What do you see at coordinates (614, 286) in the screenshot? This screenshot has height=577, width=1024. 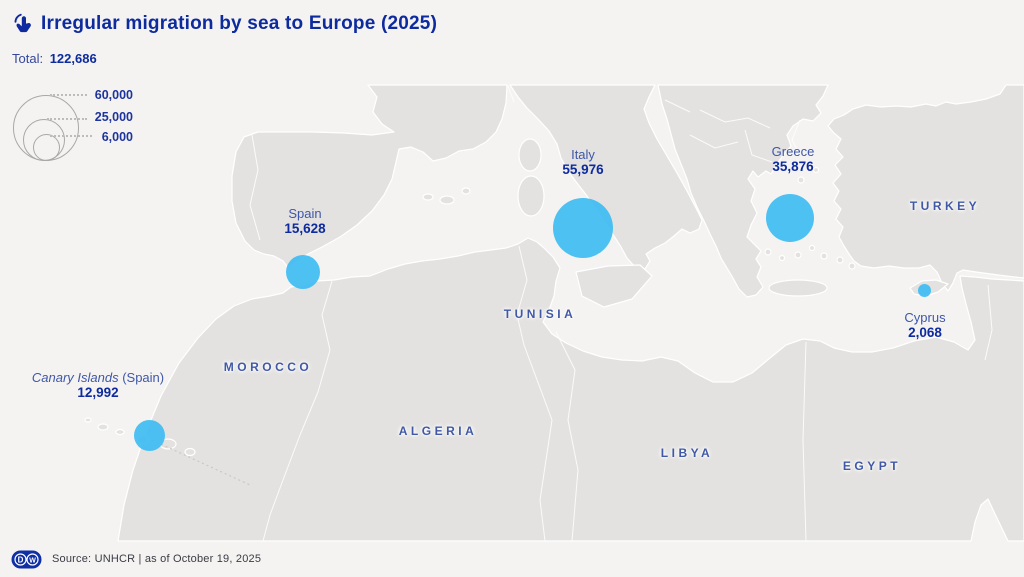 I see `island-sicily` at bounding box center [614, 286].